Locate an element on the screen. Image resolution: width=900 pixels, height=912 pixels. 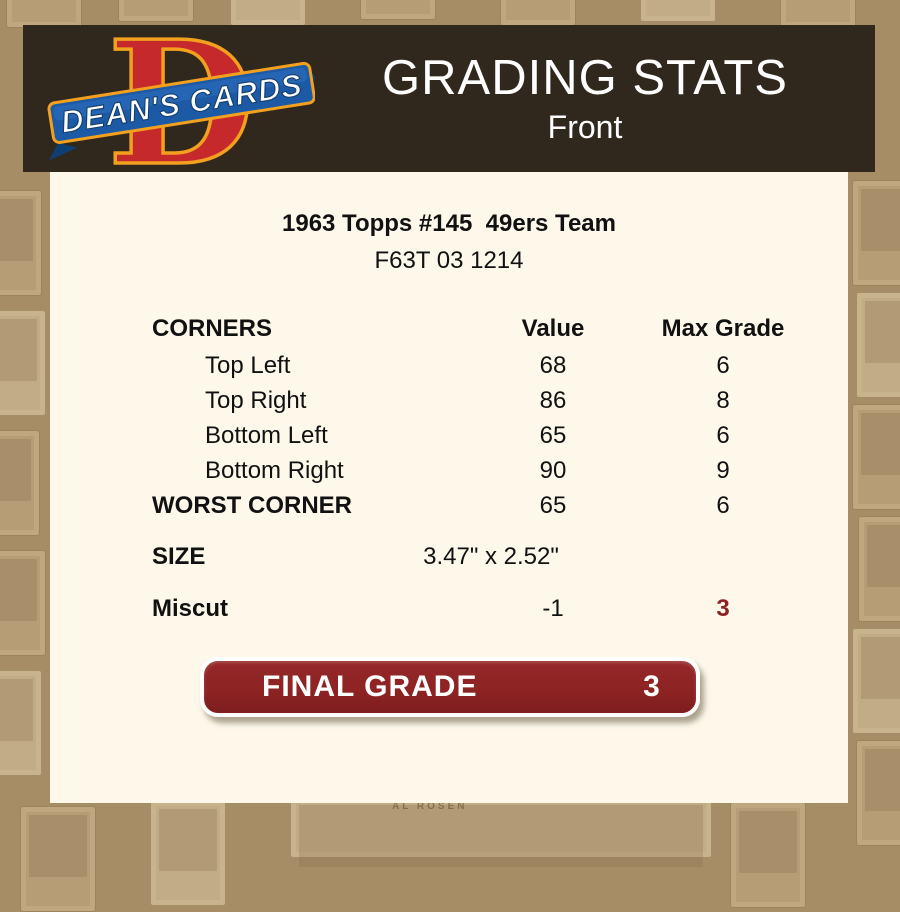
worst-corner-value: 65 is located at coordinates (553, 505).